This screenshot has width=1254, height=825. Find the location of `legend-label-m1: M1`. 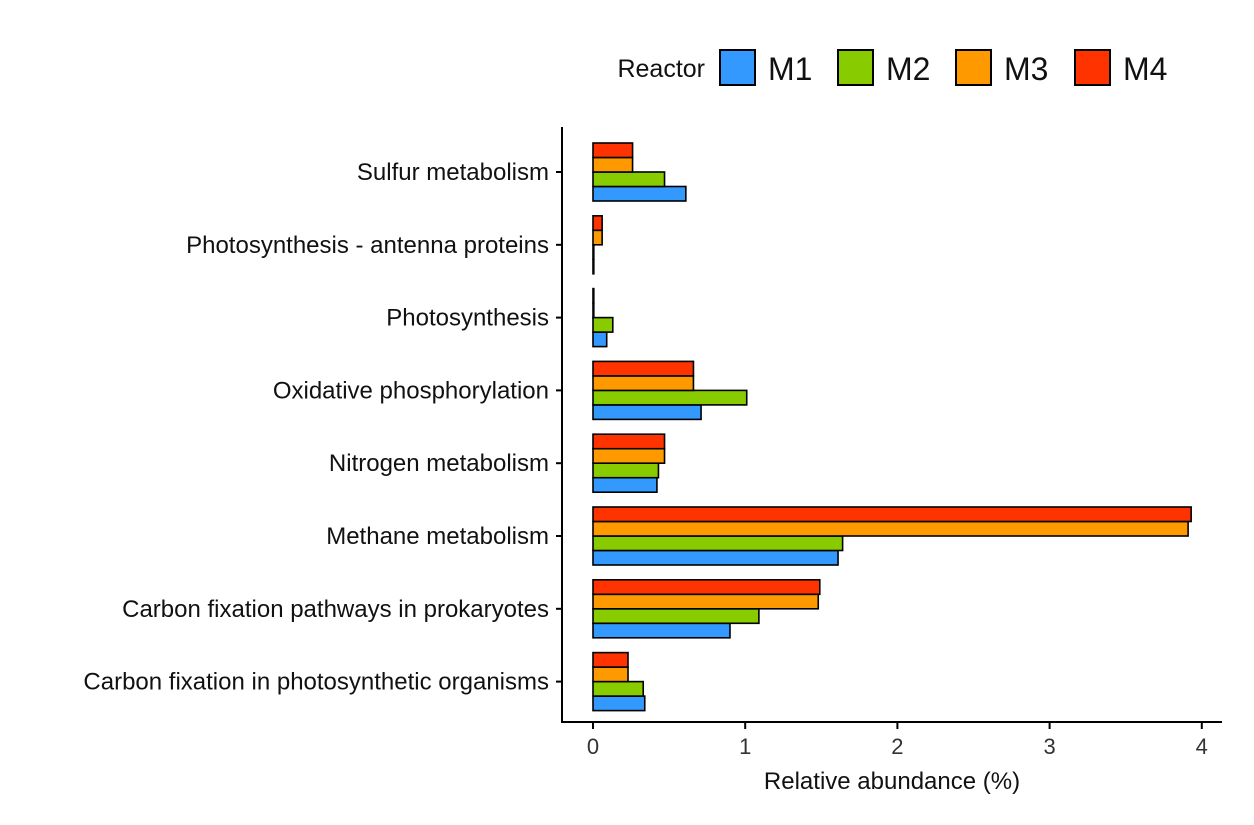

legend-label-m1: M1 is located at coordinates (790, 69).